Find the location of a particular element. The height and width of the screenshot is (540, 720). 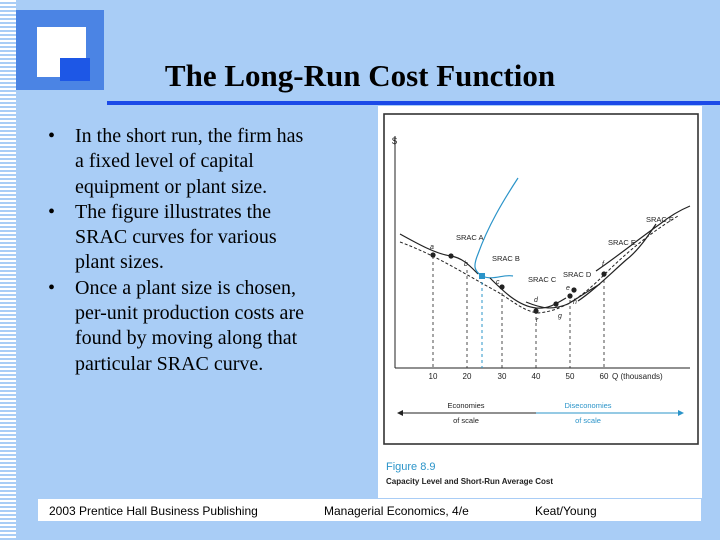

x-tick-60: 60 is located at coordinates (604, 376).